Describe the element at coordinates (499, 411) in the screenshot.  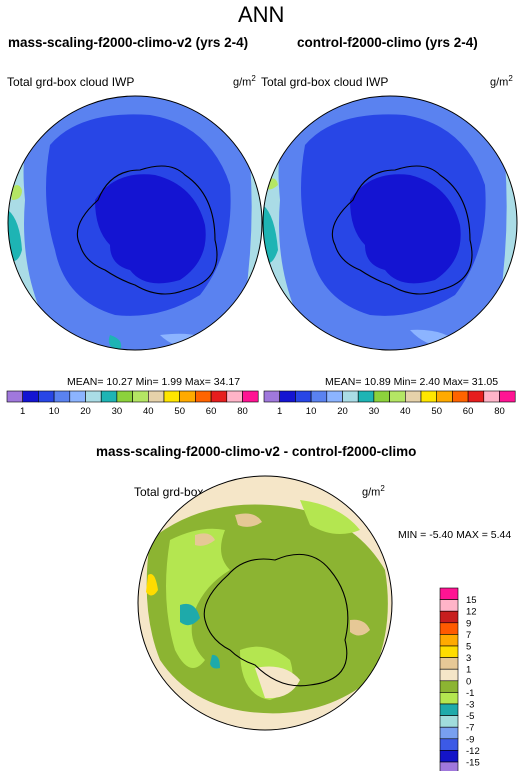
I see `panel2-colorbar-label: 80` at that location.